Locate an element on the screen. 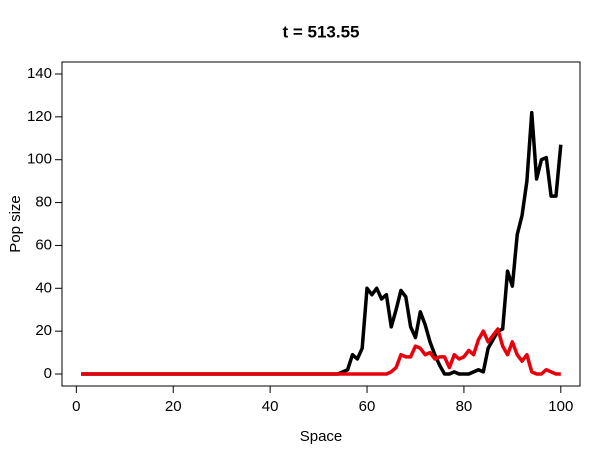 This screenshot has width=600, height=455. y-tick-label: 0 is located at coordinates (48, 373).